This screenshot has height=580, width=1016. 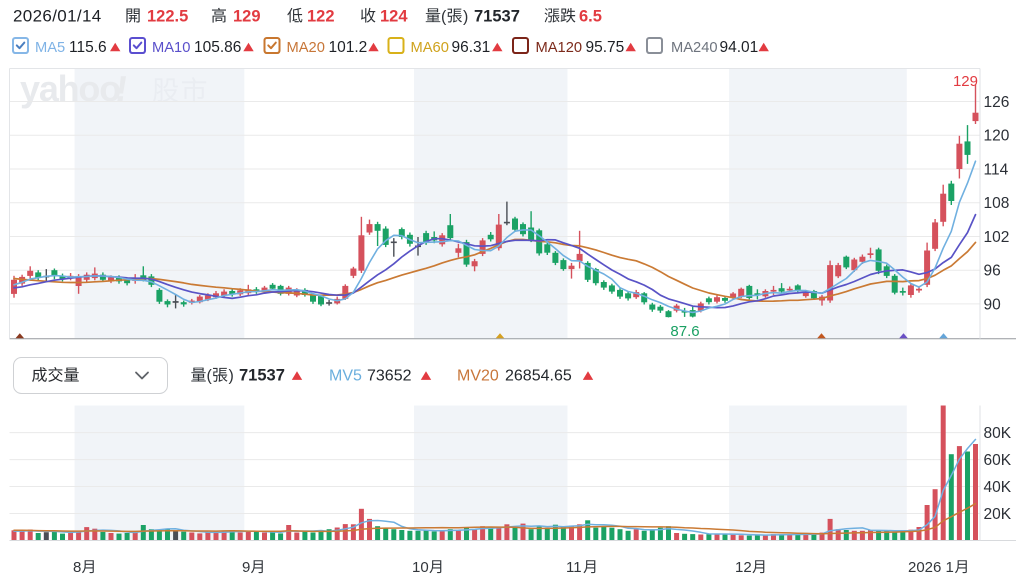 What do you see at coordinates (471, 47) in the screenshot?
I see `svg-text: 96.31` at bounding box center [471, 47].